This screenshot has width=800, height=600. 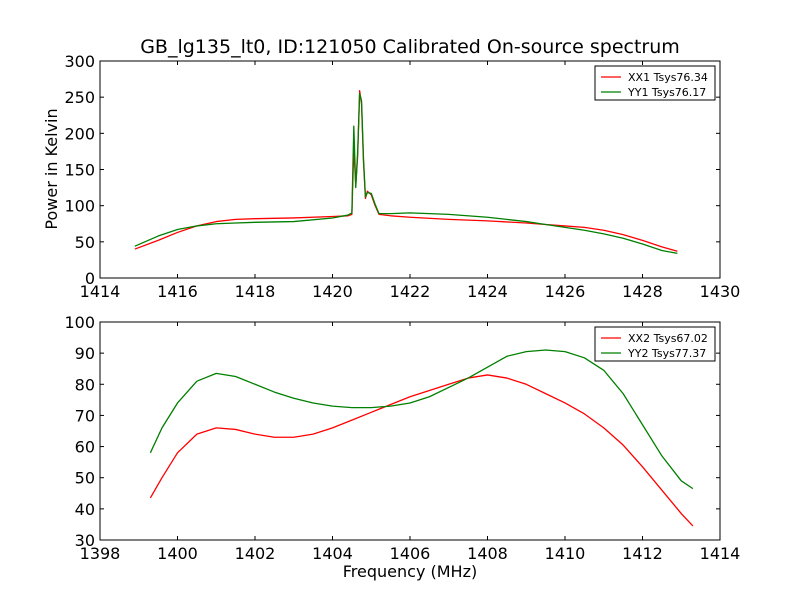 I want to click on top-x-tick-label: 1430, so click(x=720, y=291).